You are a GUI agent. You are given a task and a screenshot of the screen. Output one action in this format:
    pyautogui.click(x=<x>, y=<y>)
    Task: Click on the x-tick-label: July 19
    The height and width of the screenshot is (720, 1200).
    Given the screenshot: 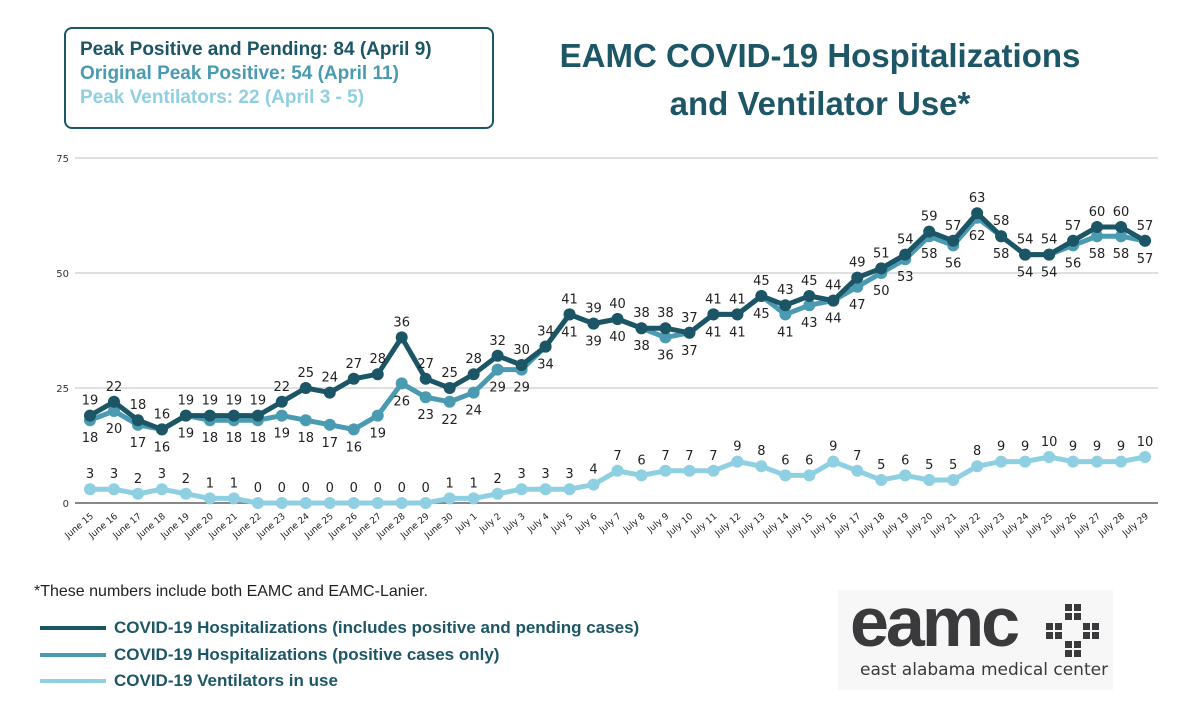 What is the action you would take?
    pyautogui.click(x=896, y=525)
    